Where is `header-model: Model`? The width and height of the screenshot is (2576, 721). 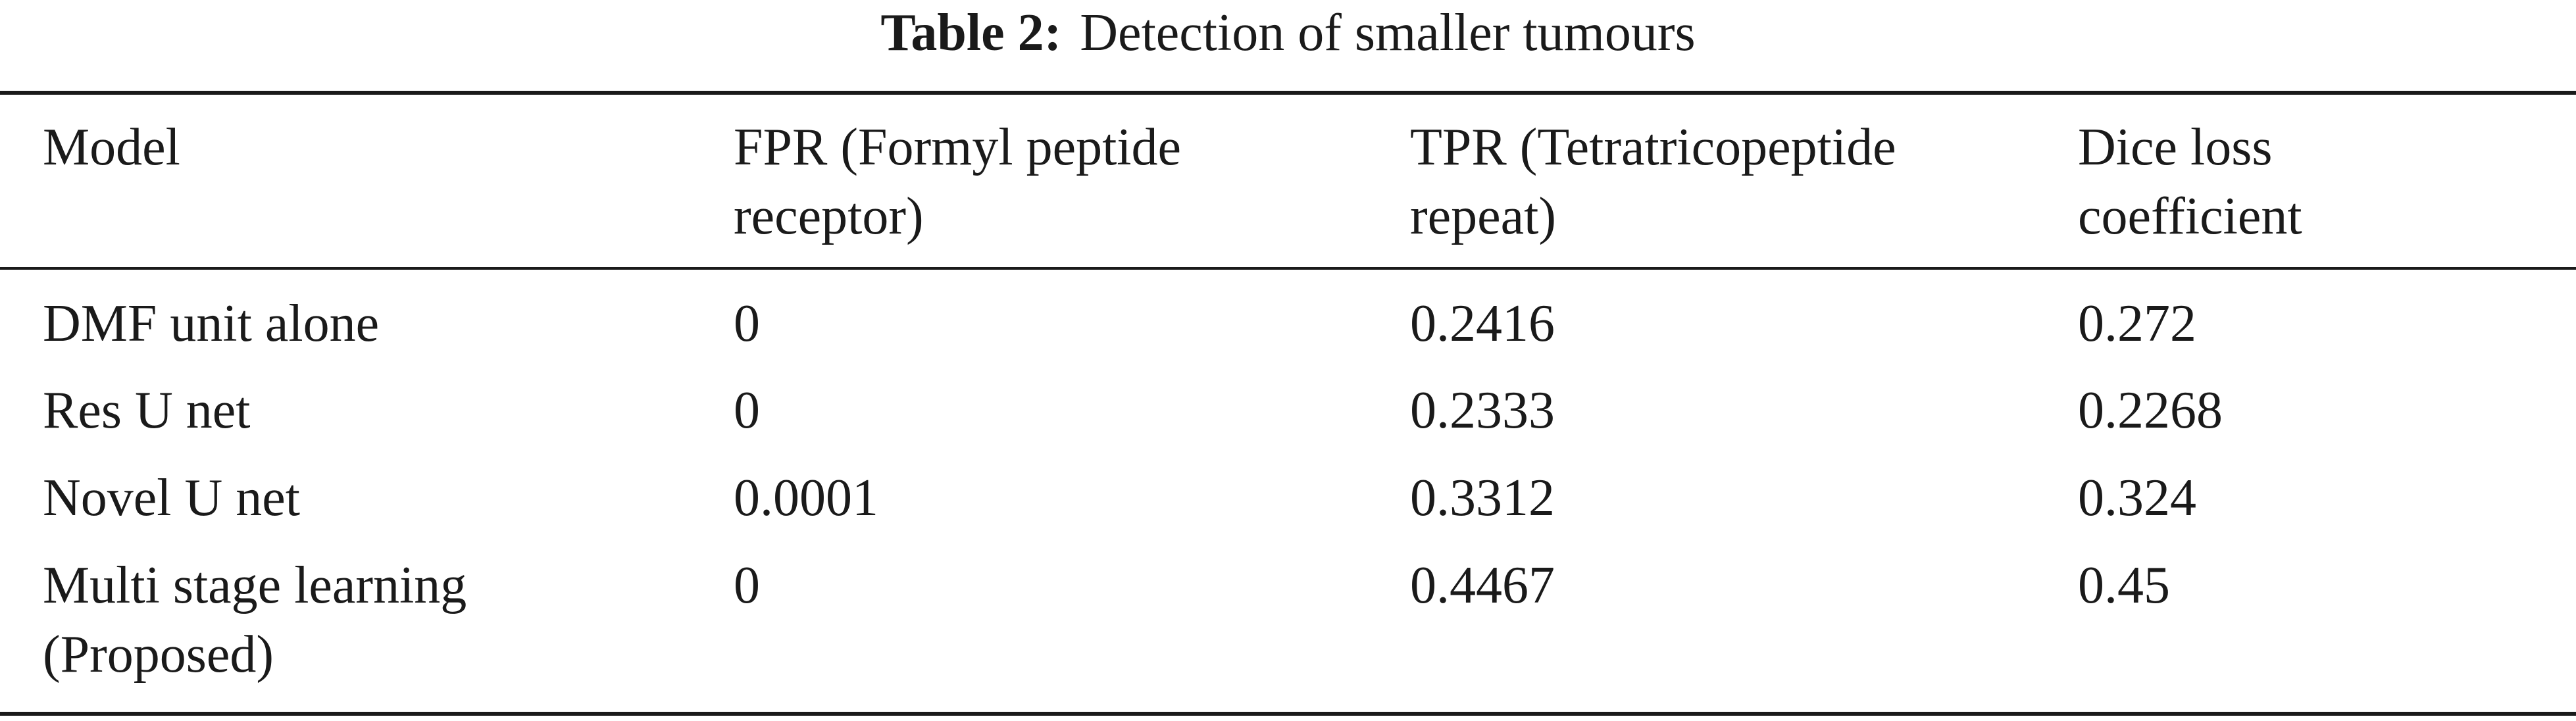
header-model: Model is located at coordinates (111, 147).